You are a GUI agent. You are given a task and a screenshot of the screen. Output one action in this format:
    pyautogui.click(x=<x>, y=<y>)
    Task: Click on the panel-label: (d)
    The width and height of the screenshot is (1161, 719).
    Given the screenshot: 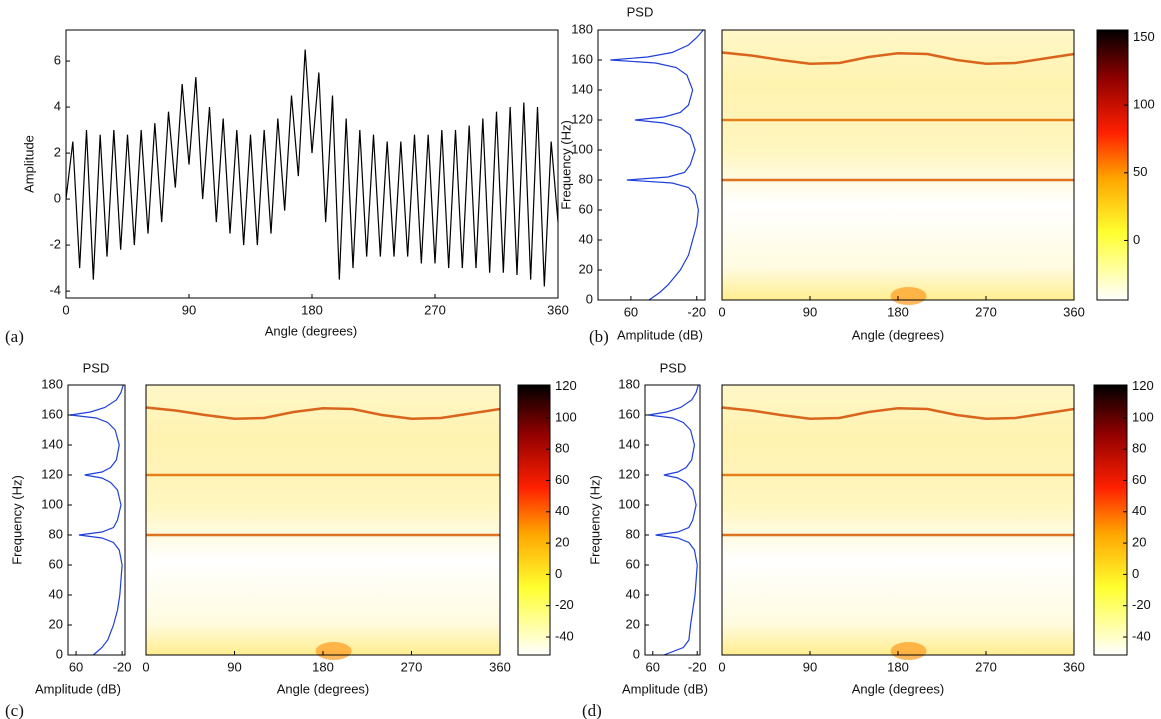 What is the action you would take?
    pyautogui.click(x=592, y=710)
    